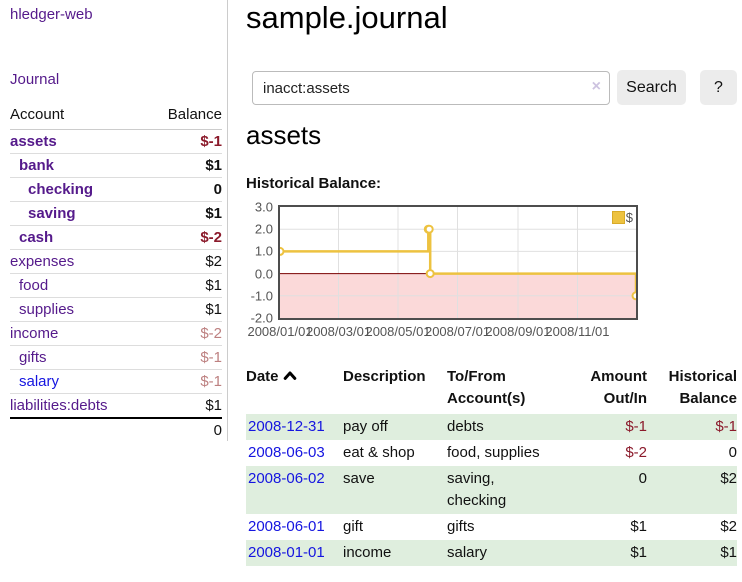  What do you see at coordinates (80, 261) in the screenshot?
I see `account-cell: expenses` at bounding box center [80, 261].